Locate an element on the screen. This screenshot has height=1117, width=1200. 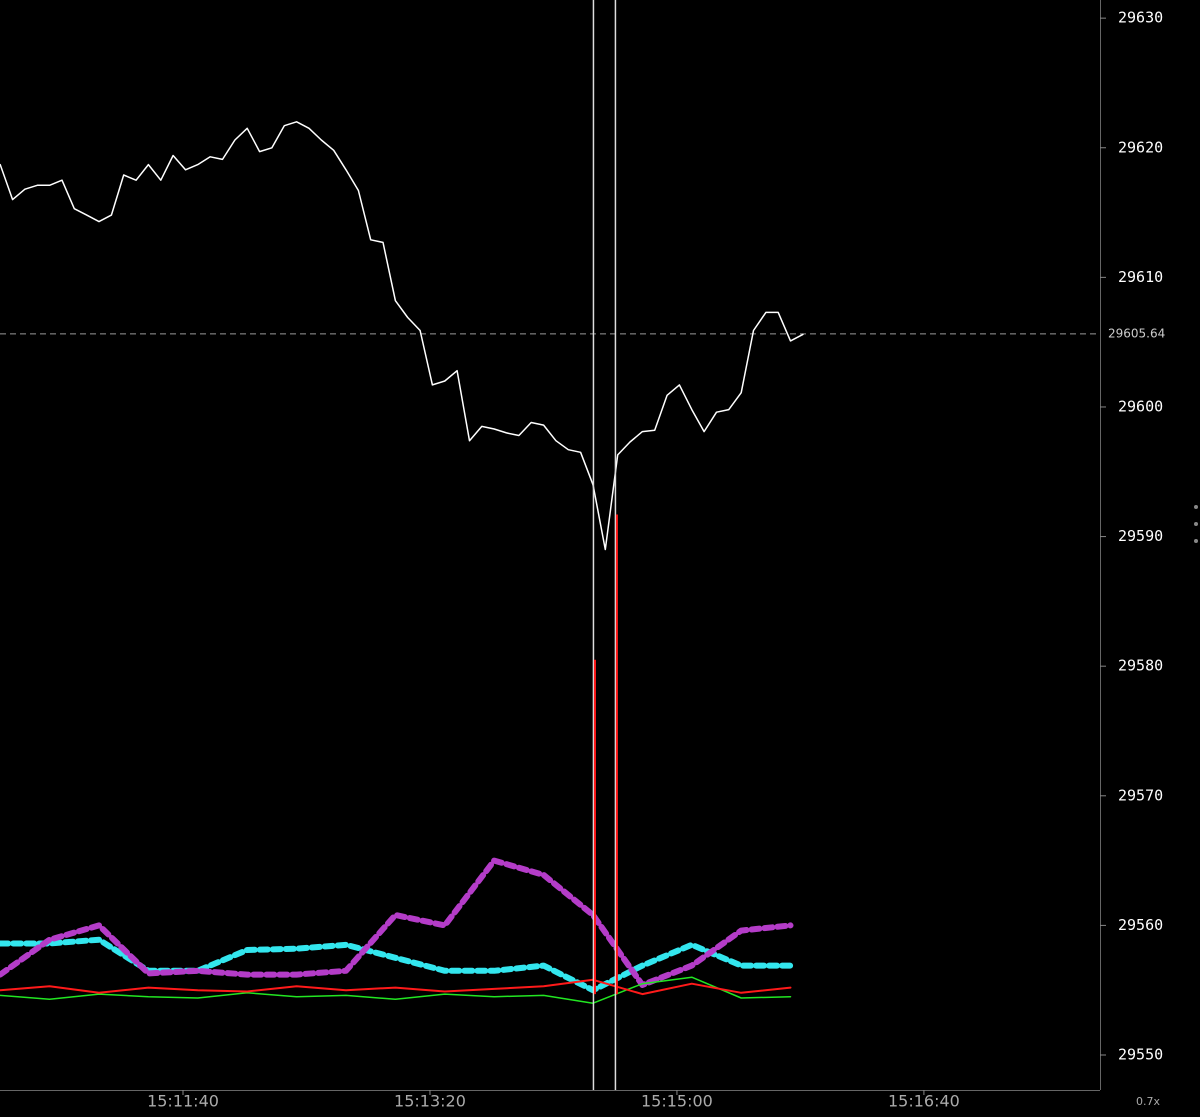
x-tick-label: 15:13:20 is located at coordinates (430, 1101).